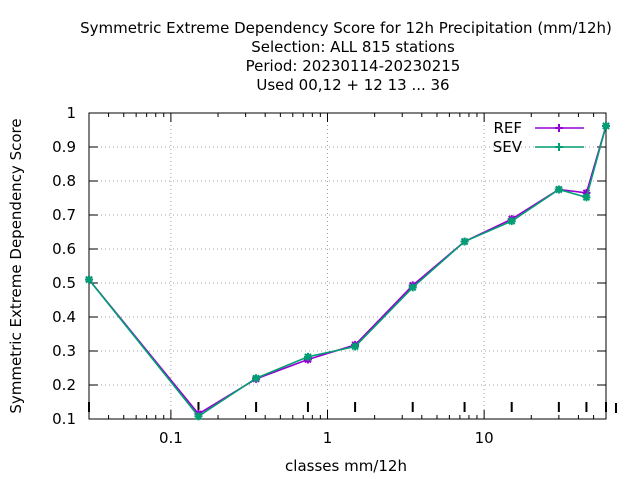 The image size is (640, 480). I want to click on x-tick-label: 0.1, so click(171, 438).